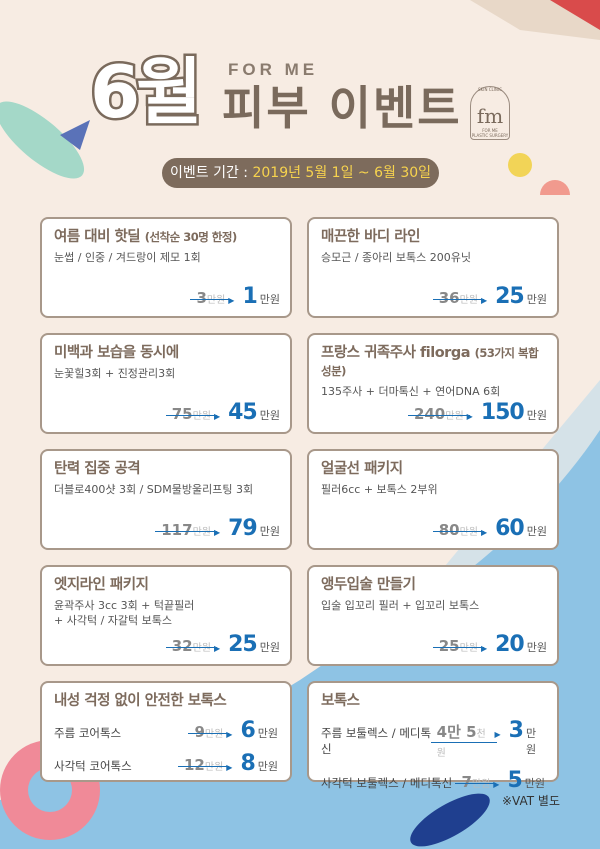 The width and height of the screenshot is (600, 849). Describe the element at coordinates (217, 528) in the screenshot. I see `price: 117만원 ▶ 79 만원` at that location.